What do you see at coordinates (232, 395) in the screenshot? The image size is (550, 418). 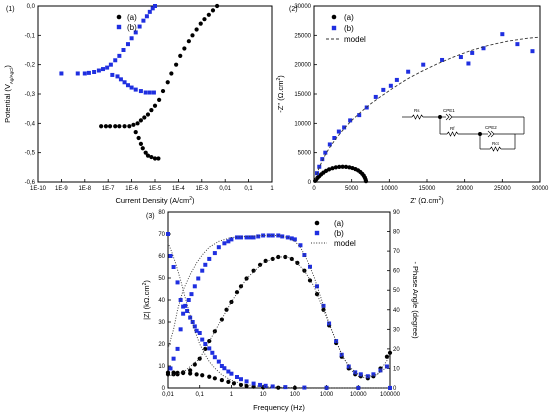 I see `panel-3-x-tick-label: 1` at bounding box center [232, 395].